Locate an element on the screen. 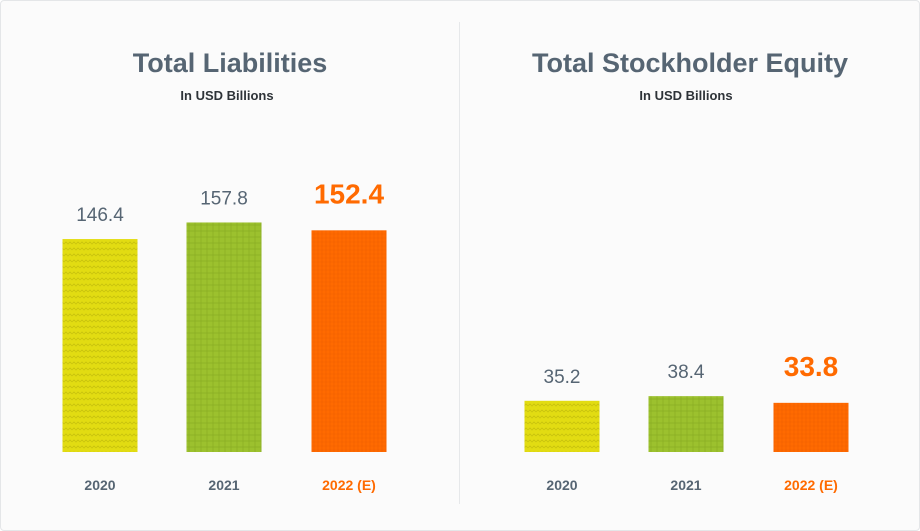 The image size is (920, 531). liabilities-subtitle: In USD Billions is located at coordinates (226, 95).